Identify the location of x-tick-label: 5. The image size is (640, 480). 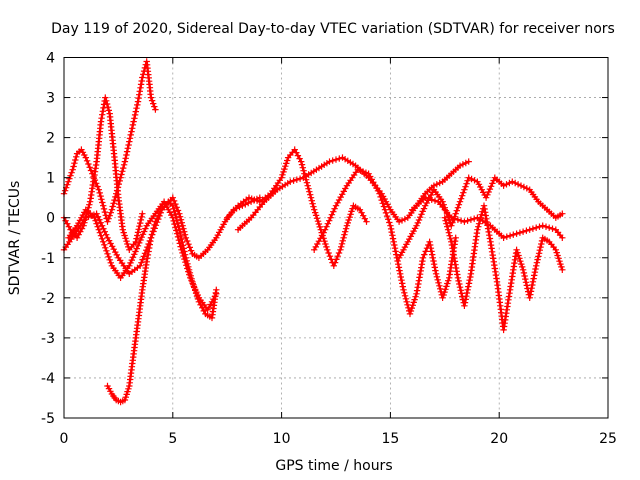
(172, 439).